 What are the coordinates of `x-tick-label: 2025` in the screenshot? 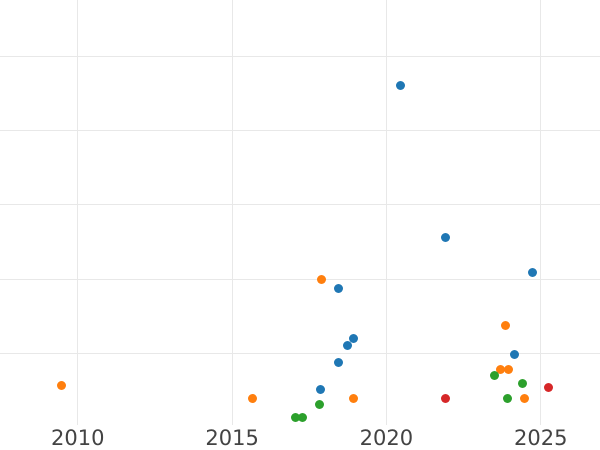 It's located at (541, 438).